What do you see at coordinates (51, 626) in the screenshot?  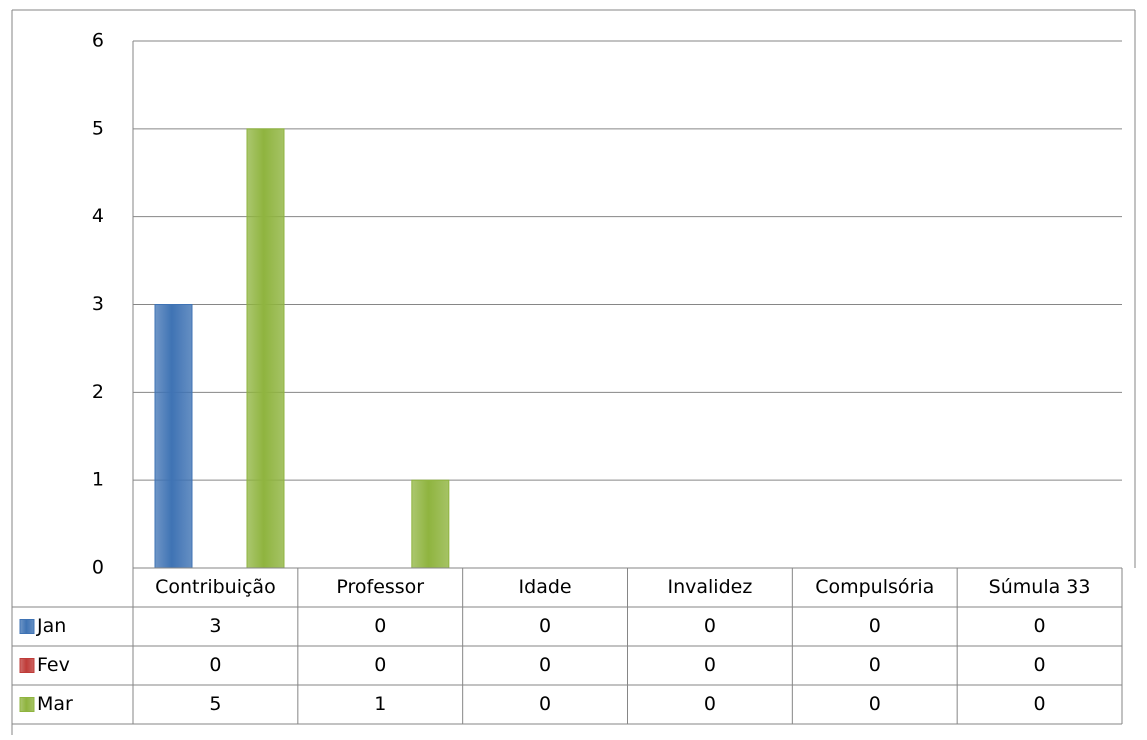 I see `legend-label: Jan` at bounding box center [51, 626].